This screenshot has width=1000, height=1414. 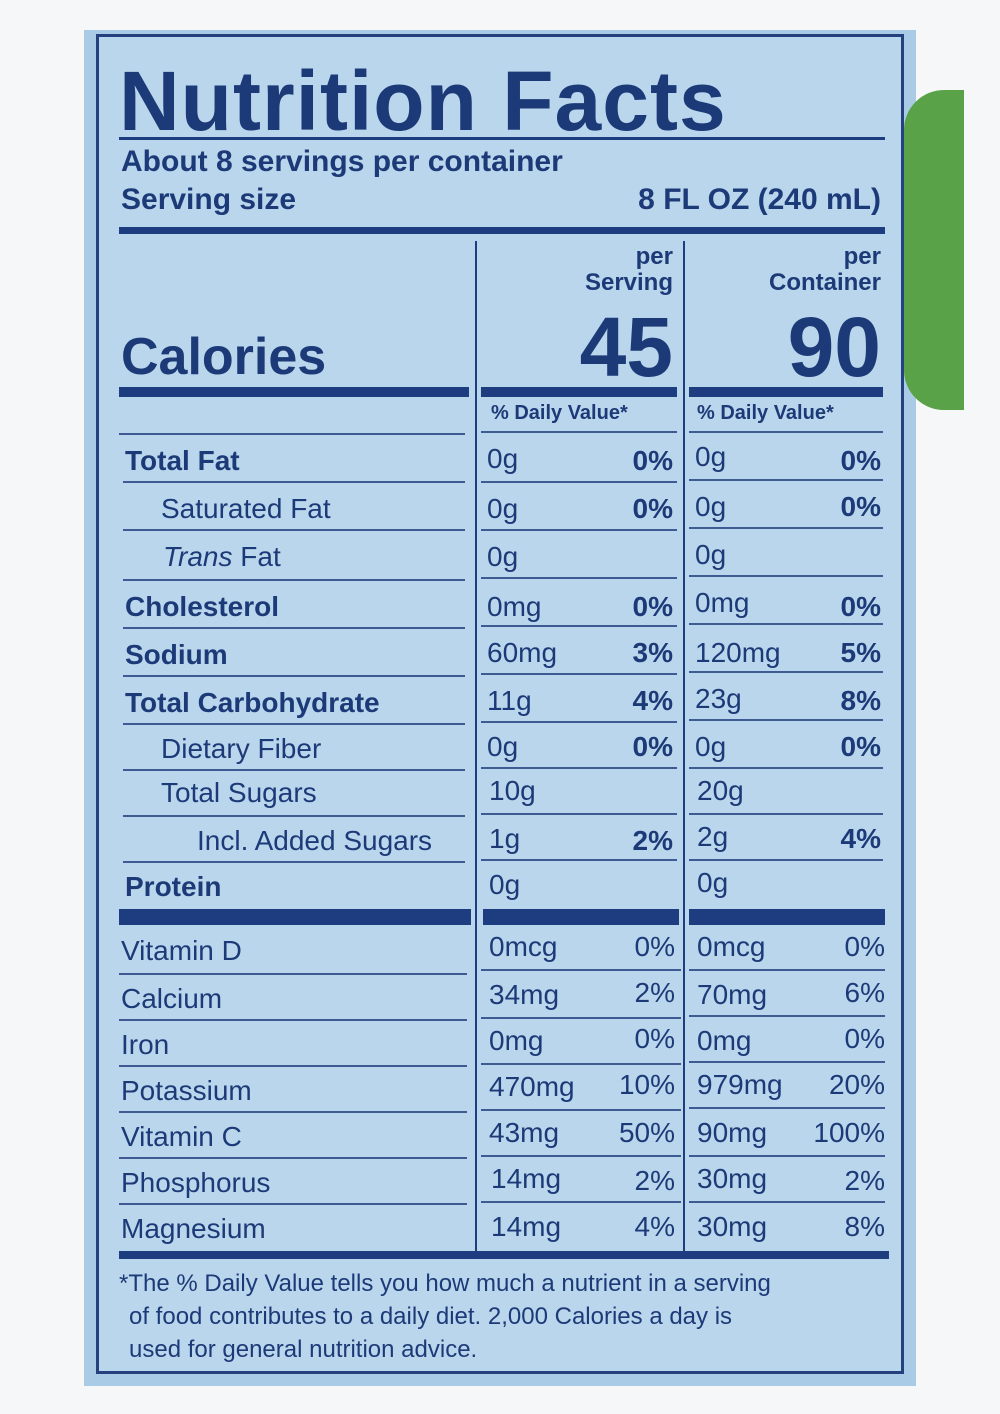 What do you see at coordinates (652, 652) in the screenshot?
I see `nutrient-serving-dv: 3%` at bounding box center [652, 652].